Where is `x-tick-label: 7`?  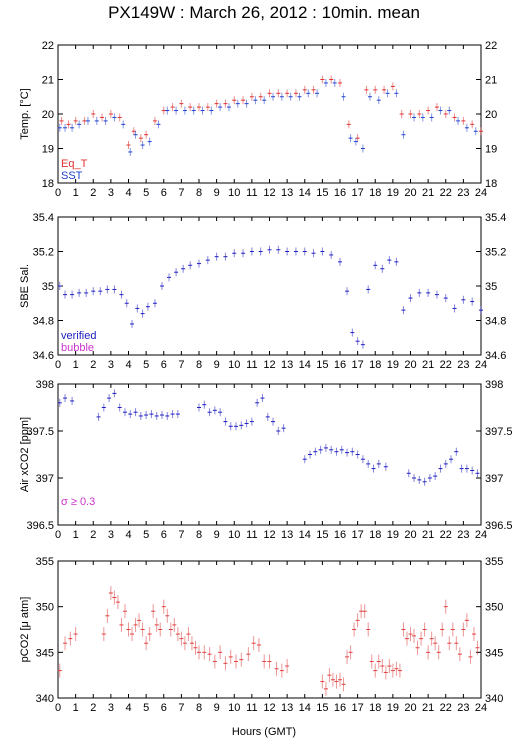 x-tick-label: 7 is located at coordinates (181, 365).